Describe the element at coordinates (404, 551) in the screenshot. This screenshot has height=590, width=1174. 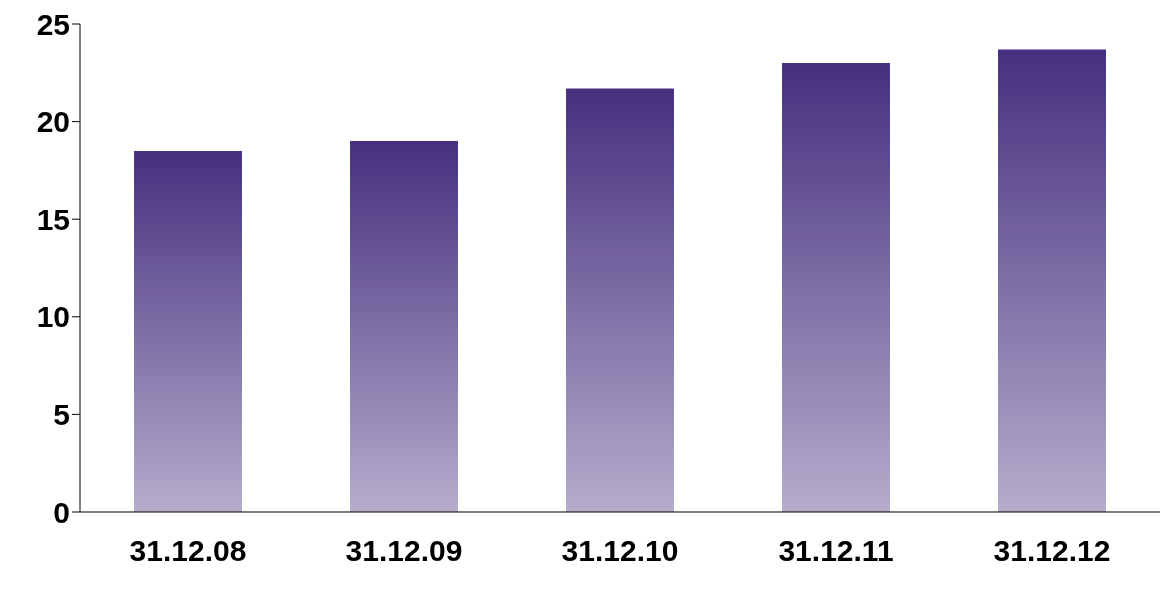
I see `x-tick-label: 31.12.09` at that location.